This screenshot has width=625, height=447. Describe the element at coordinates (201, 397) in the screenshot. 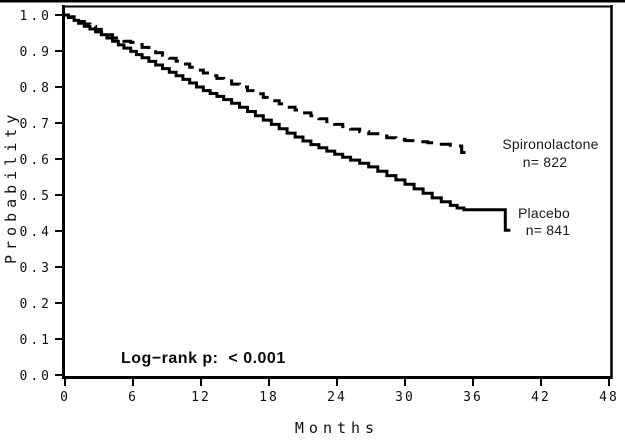

I see `x-tick-label: 12` at that location.